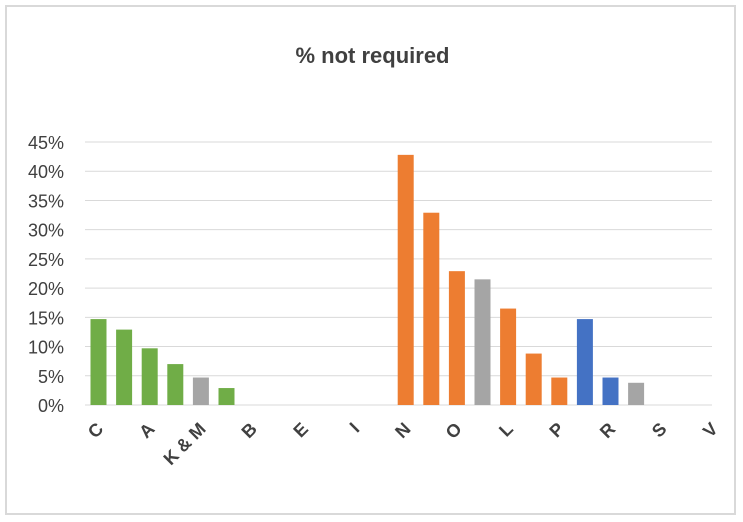 This screenshot has height=522, width=743. I want to click on y-tick-label: 15%, so click(46, 318).